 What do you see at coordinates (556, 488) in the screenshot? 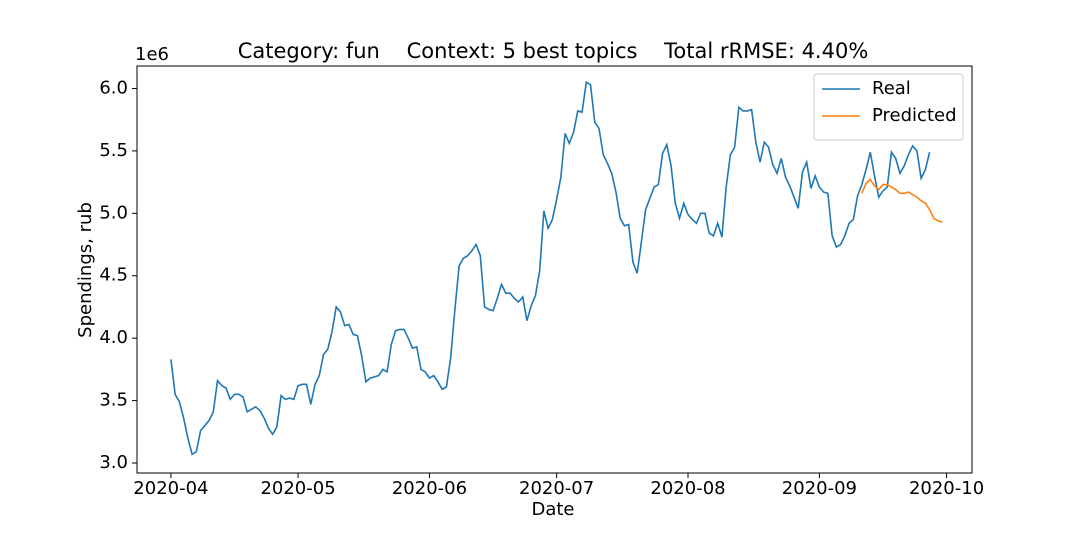
I see `x-tick-label: 2020-07` at bounding box center [556, 488].